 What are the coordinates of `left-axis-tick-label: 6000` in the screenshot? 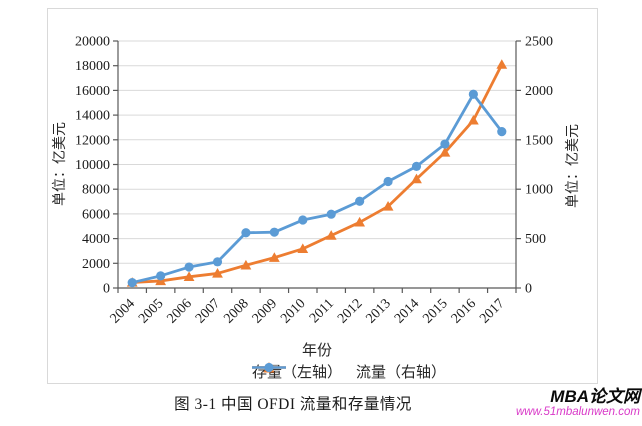 It's located at (96, 214).